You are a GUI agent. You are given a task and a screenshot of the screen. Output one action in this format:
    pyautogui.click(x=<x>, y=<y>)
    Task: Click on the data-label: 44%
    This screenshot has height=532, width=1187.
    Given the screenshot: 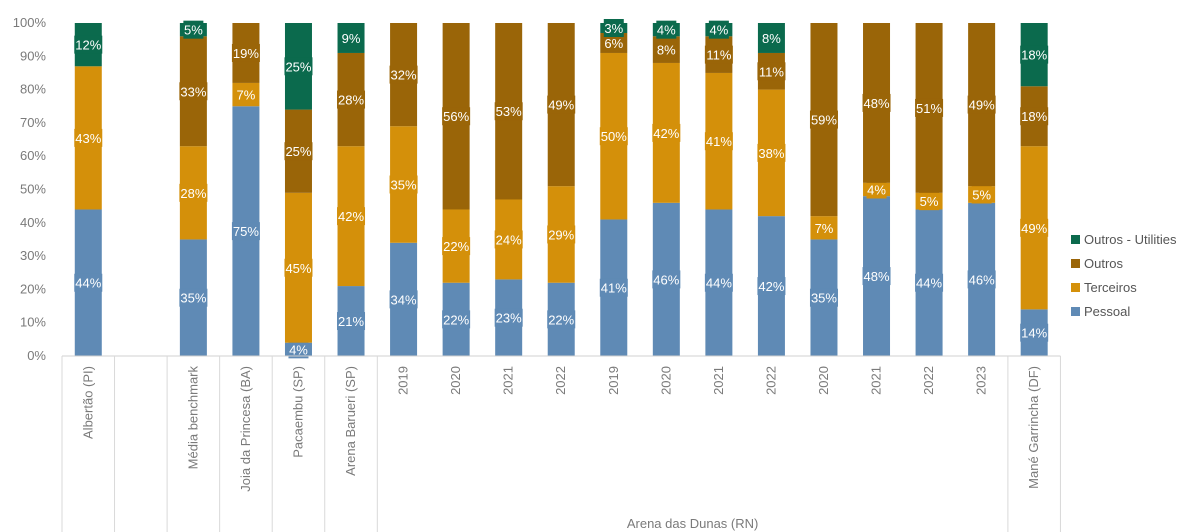 What is the action you would take?
    pyautogui.click(x=929, y=283)
    